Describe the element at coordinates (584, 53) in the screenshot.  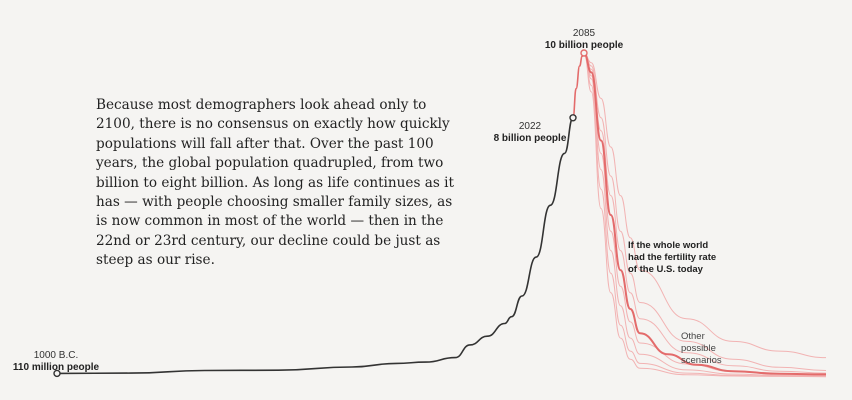
I see `peak-marker` at that location.